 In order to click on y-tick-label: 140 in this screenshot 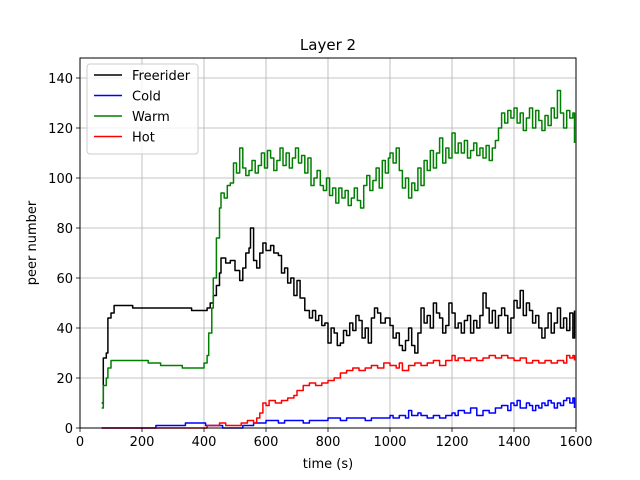, I will do `click(60, 79)`.